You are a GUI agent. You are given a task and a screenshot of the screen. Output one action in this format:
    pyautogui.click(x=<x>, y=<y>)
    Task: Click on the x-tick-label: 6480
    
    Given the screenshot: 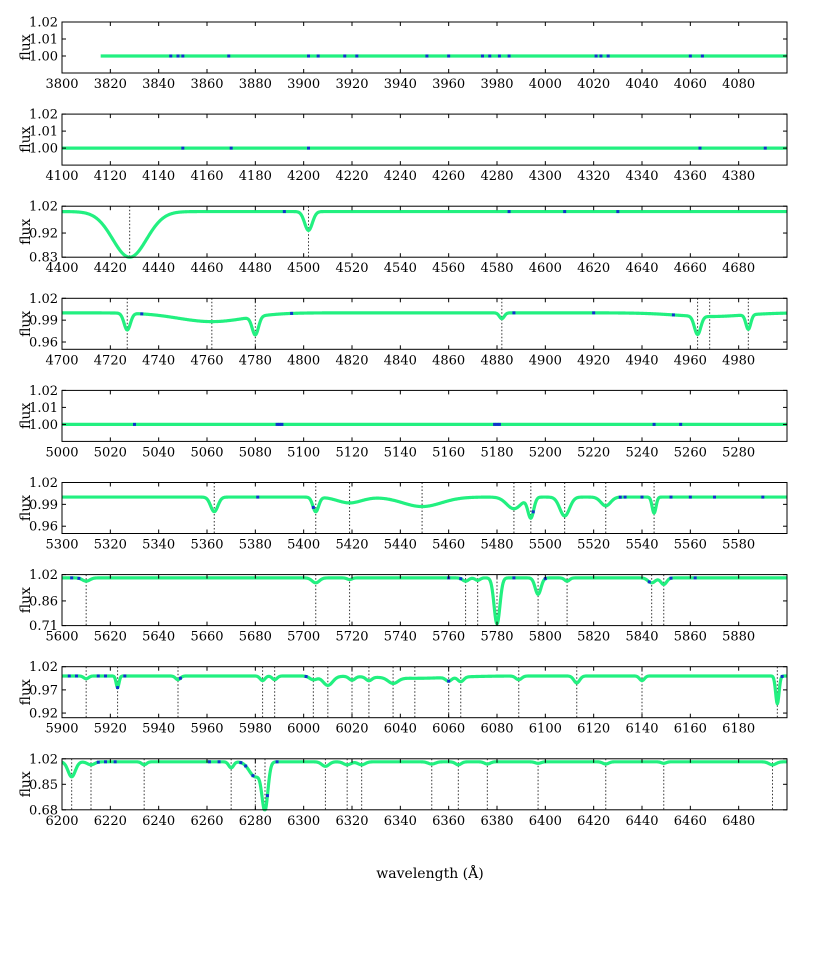 What is the action you would take?
    pyautogui.click(x=738, y=821)
    